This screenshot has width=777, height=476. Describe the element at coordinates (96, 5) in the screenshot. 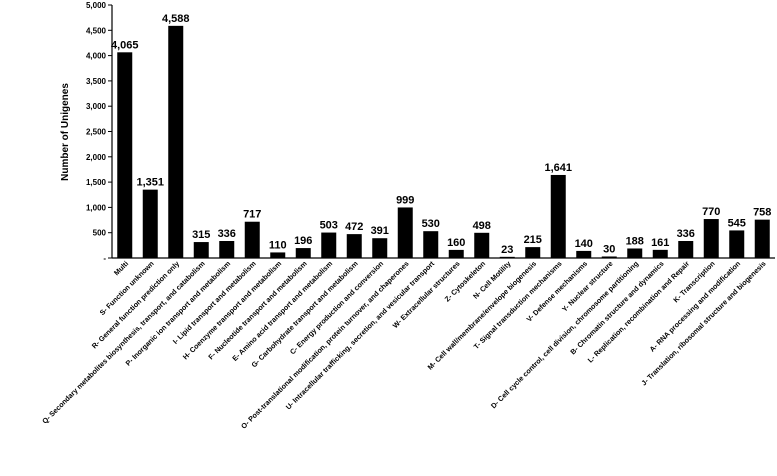

I see `y-tick-label: 5,000` at that location.